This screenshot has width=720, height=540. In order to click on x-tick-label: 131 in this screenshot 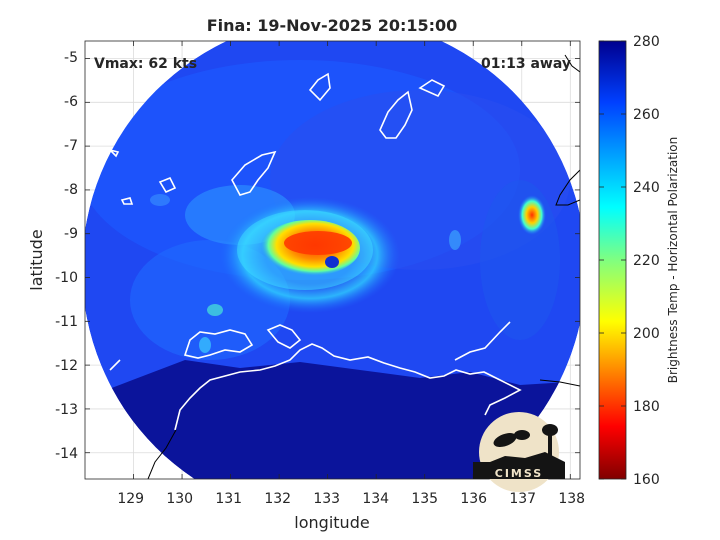, I will do `click(228, 499)`.